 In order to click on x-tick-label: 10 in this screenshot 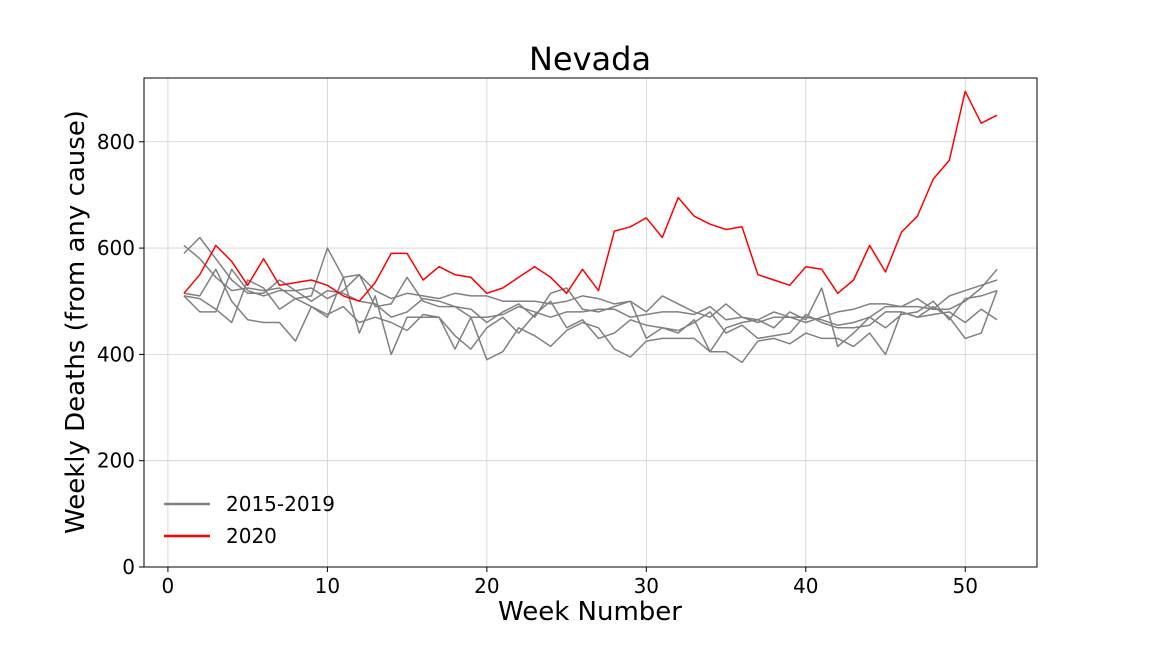, I will do `click(327, 586)`.